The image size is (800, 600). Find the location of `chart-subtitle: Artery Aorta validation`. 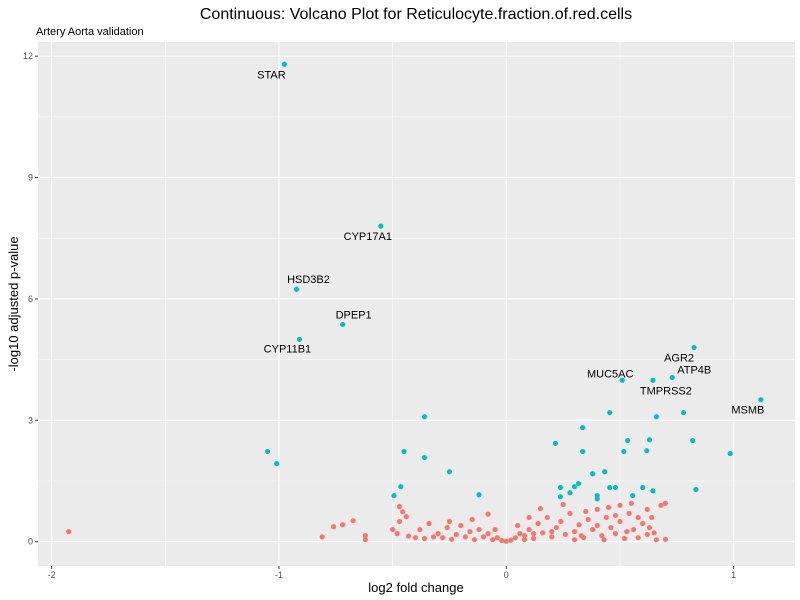

chart-subtitle: Artery Aorta validation is located at coordinates (90, 32).